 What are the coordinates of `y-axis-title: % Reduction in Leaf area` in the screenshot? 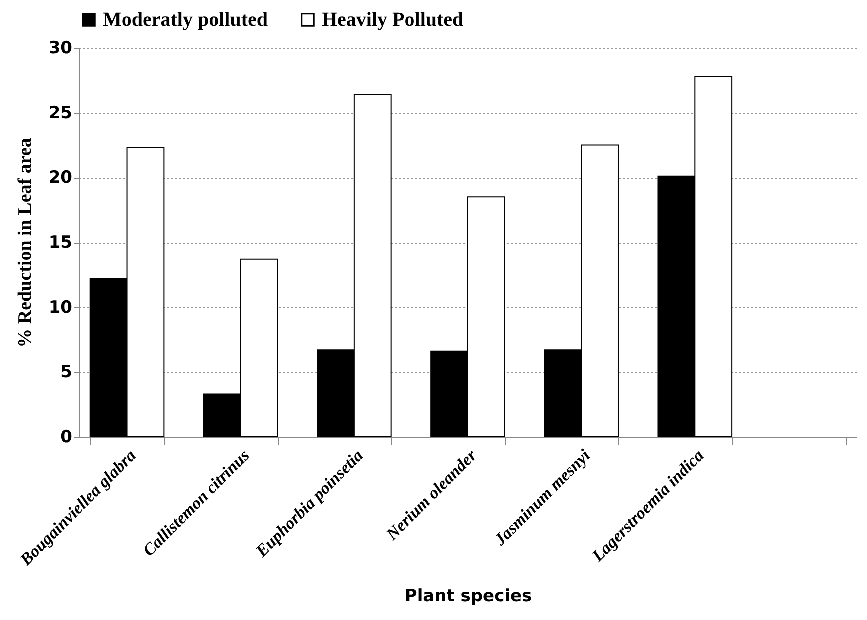 It's located at (25, 243).